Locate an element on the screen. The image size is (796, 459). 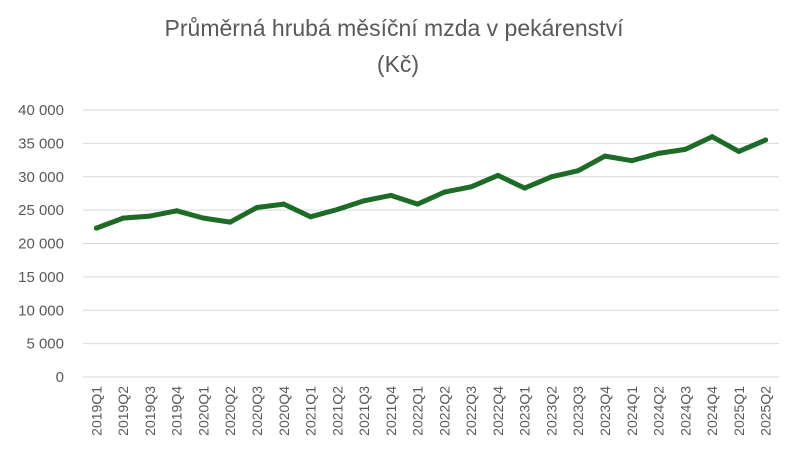
x-tick-label: 2023Q1 is located at coordinates (525, 411).